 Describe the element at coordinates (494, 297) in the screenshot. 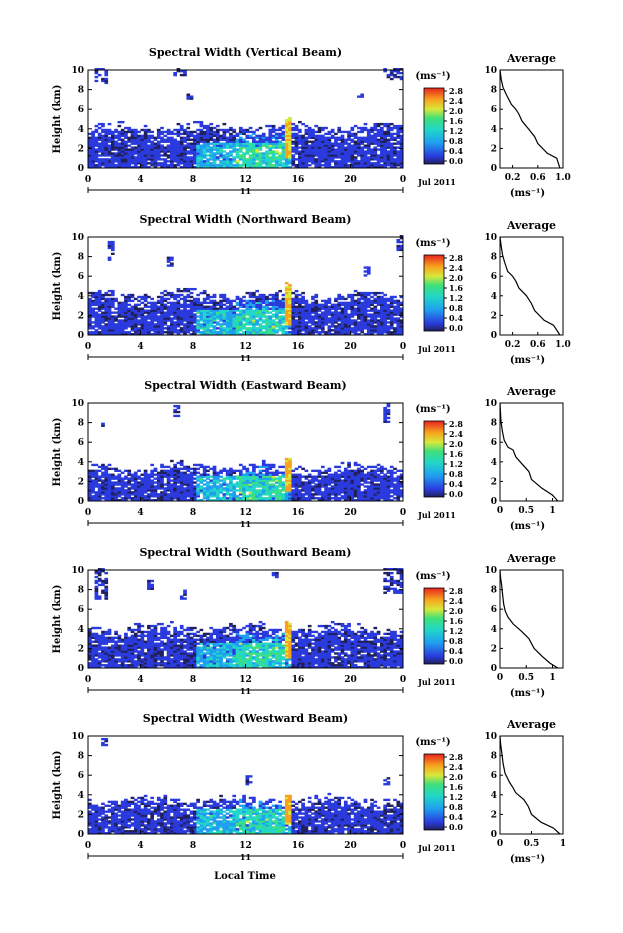

I see `profile-y-tick-label: 4` at that location.